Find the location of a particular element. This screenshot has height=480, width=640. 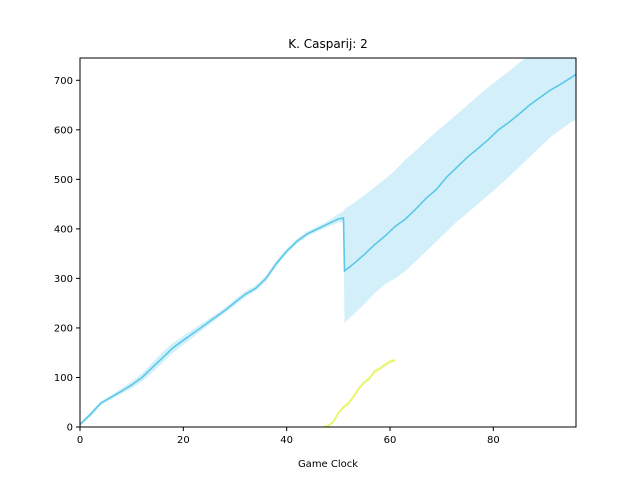

series-1-band is located at coordinates (359, 392).